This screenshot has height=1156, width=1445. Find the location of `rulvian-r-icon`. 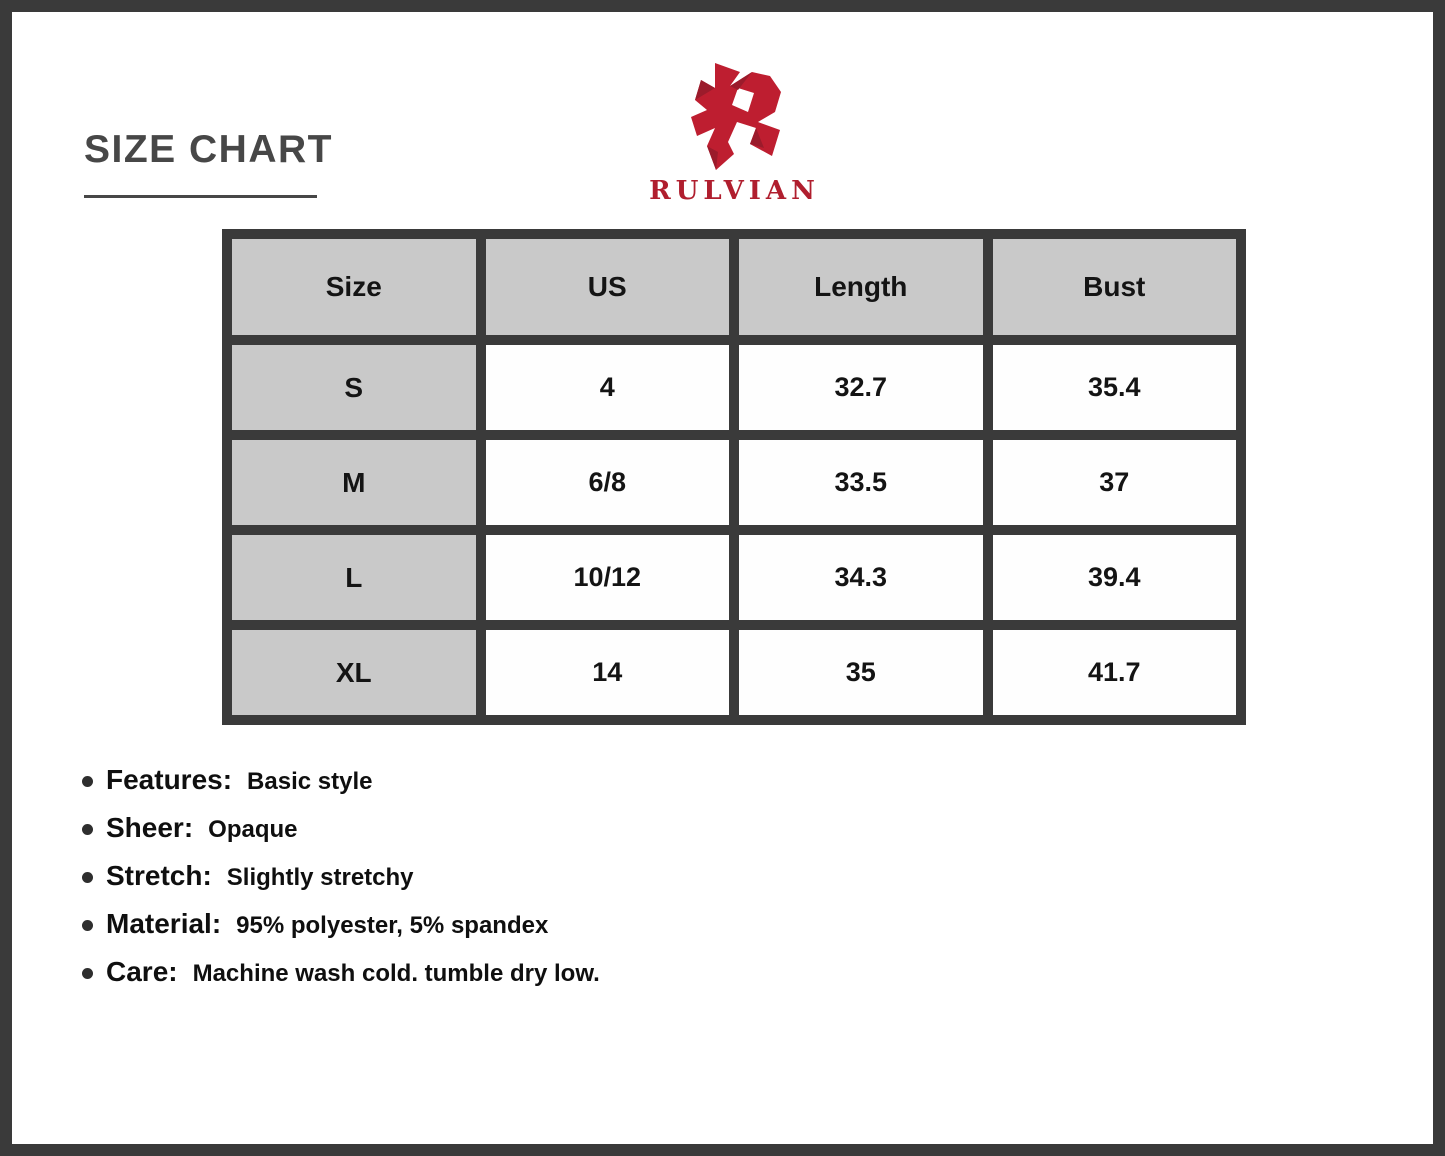

rulvian-r-icon is located at coordinates (735, 116).